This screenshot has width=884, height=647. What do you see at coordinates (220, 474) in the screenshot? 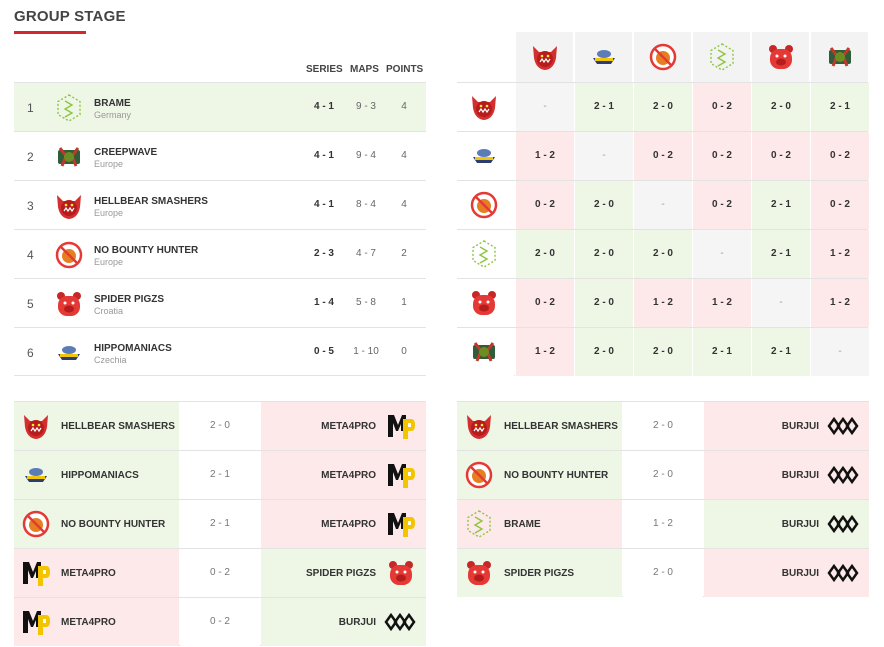
I see `match-row: HIPPOMANIACS 2 - 1 META4PRO` at bounding box center [220, 474].